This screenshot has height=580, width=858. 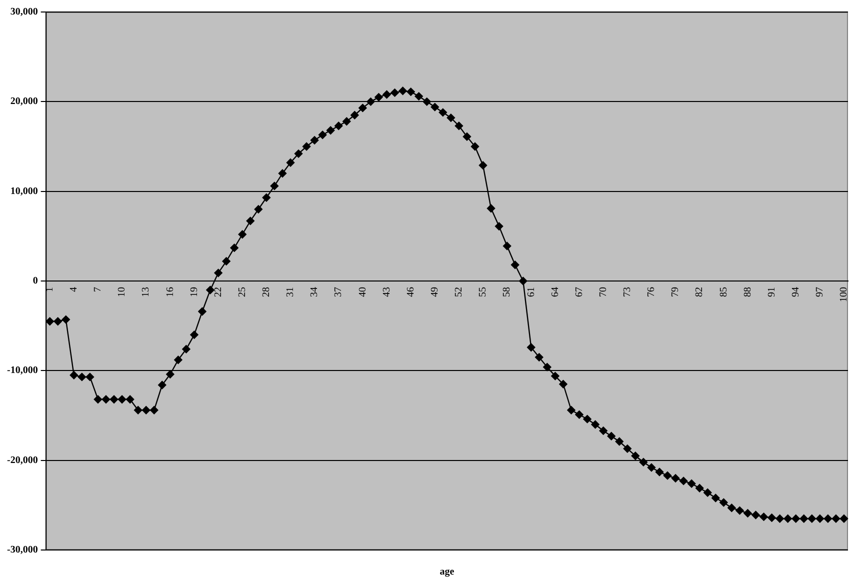 I want to click on x-tick-label: 7, so click(x=98, y=289).